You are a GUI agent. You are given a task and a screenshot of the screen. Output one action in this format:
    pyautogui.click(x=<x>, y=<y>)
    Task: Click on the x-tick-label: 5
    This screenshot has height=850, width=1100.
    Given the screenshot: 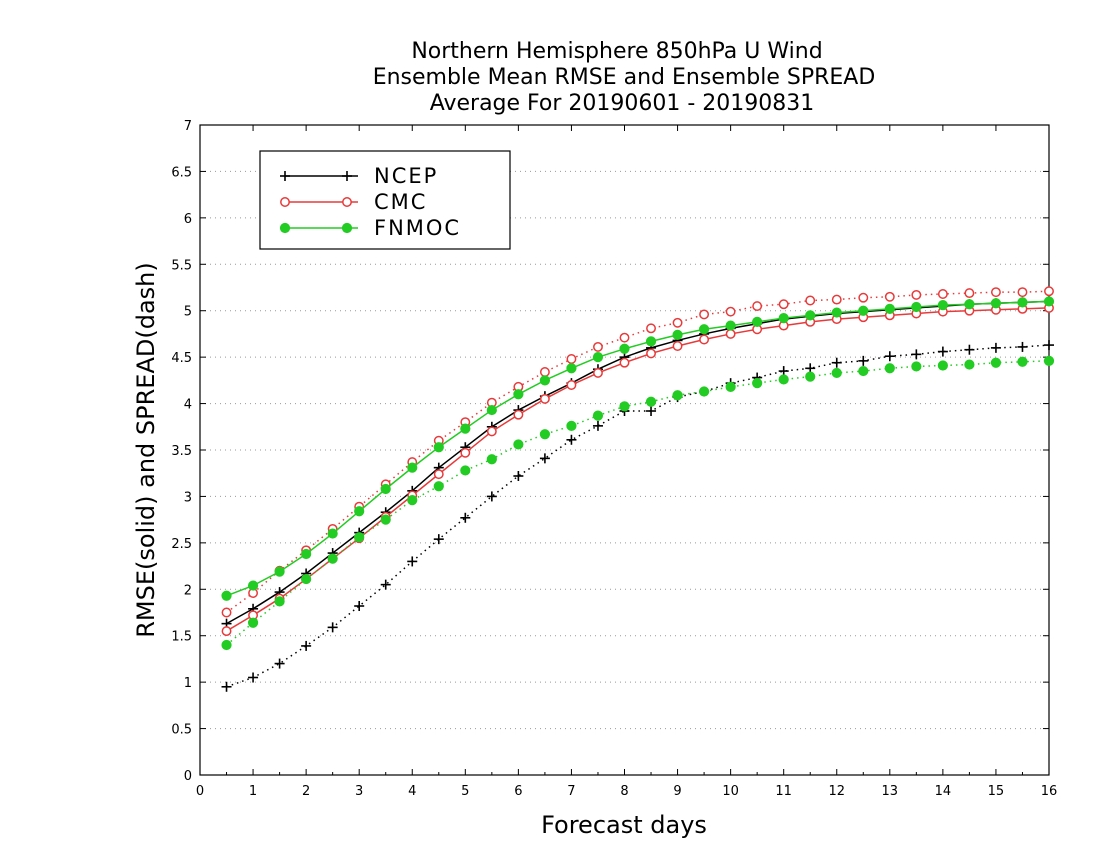 What is the action you would take?
    pyautogui.click(x=465, y=791)
    